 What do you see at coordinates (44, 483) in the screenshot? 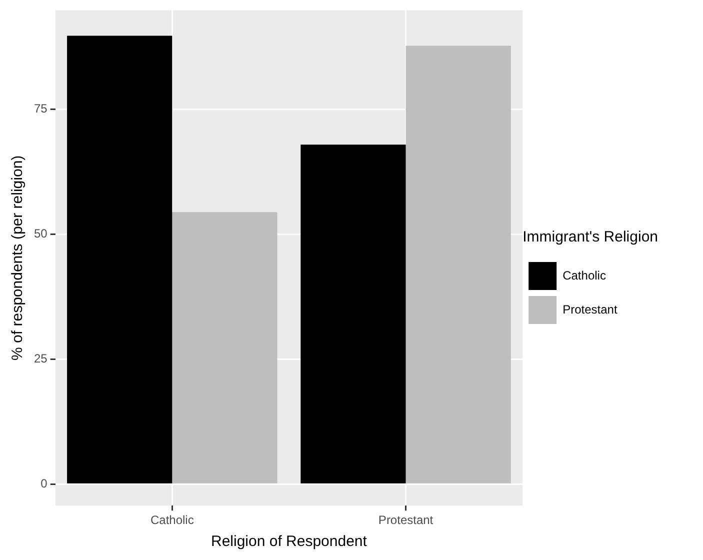
I see `y-tick-label: 0` at bounding box center [44, 483].